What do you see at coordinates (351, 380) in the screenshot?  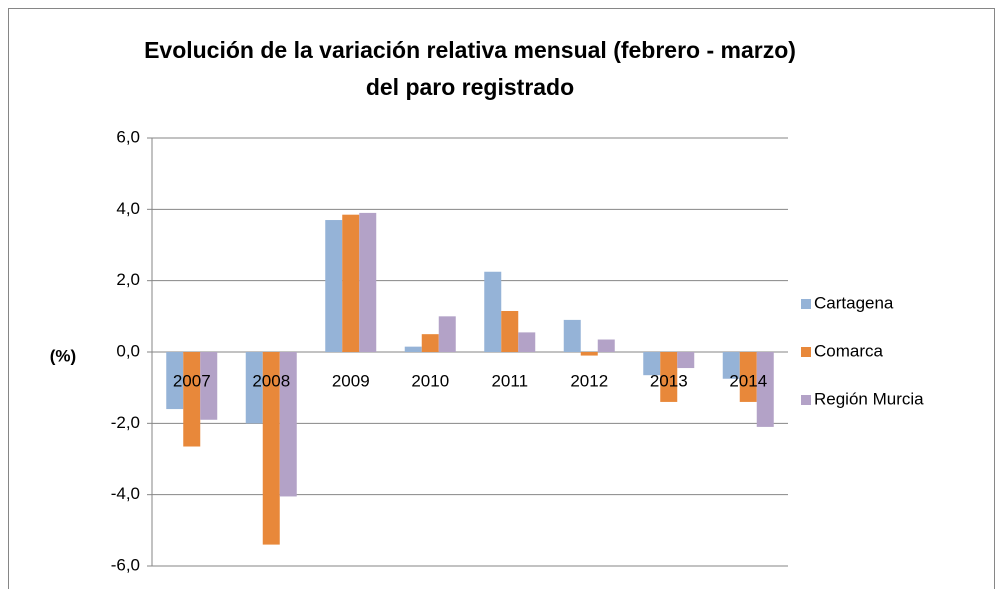 I see `x-tick-label: 2009` at bounding box center [351, 380].